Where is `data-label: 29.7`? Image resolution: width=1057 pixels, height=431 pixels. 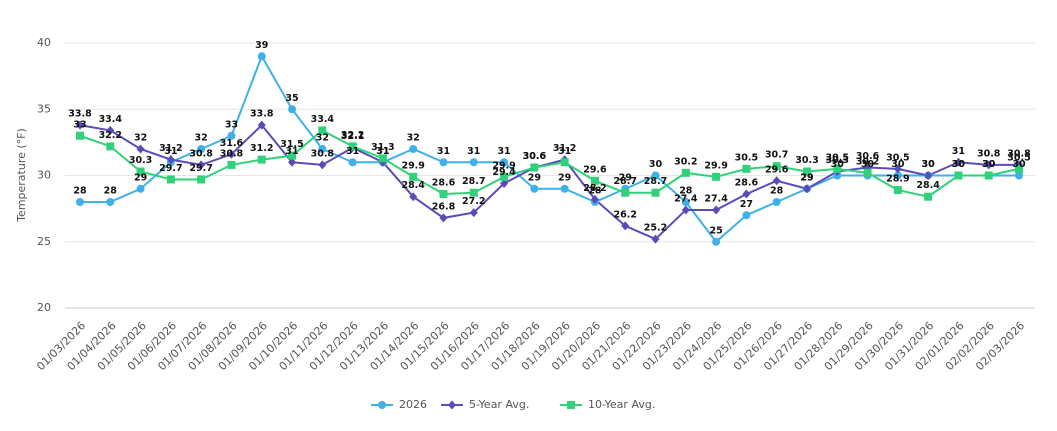
data-label: 29.7 is located at coordinates (200, 168).